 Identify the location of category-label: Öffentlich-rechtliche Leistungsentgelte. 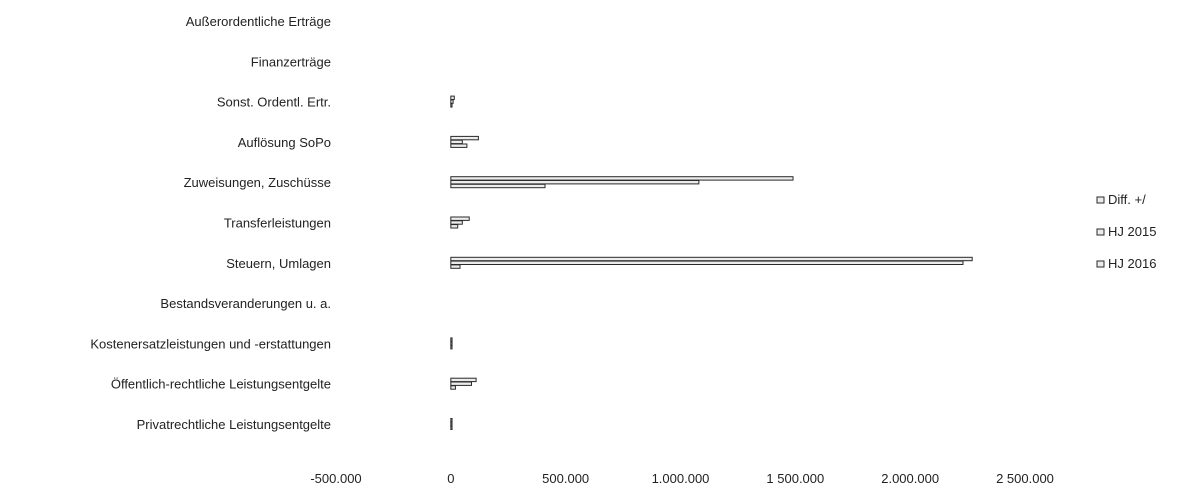
(221, 384).